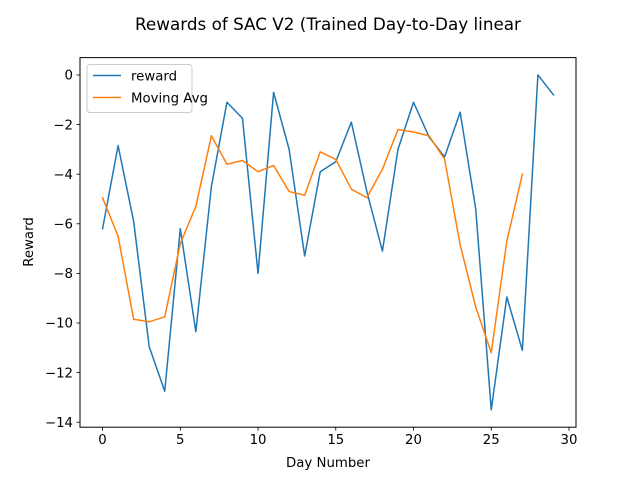  What do you see at coordinates (59, 373) in the screenshot?
I see `y-tick-label: −12` at bounding box center [59, 373].